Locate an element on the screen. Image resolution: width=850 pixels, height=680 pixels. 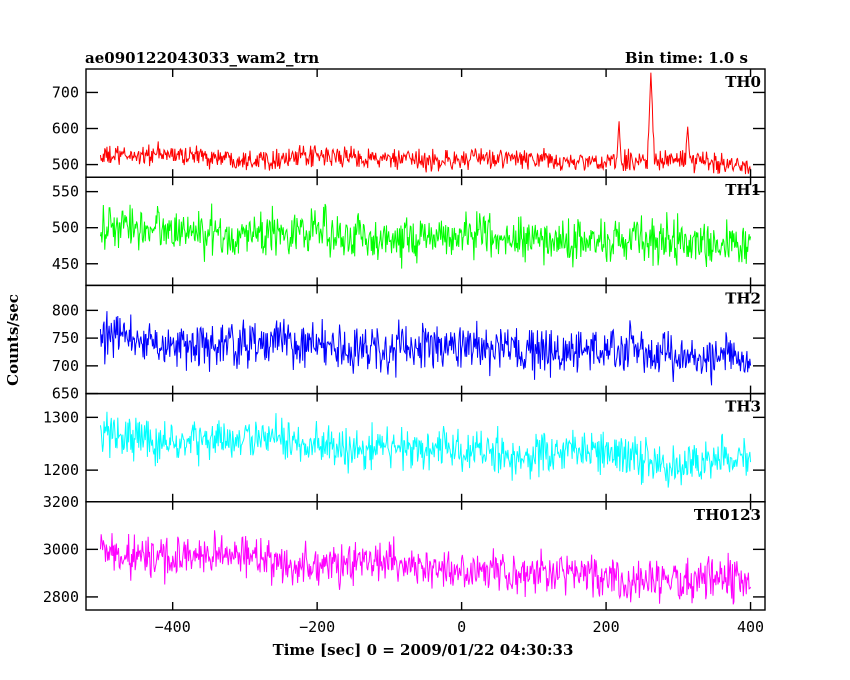
y-tick-label: 750 is located at coordinates (65, 338).